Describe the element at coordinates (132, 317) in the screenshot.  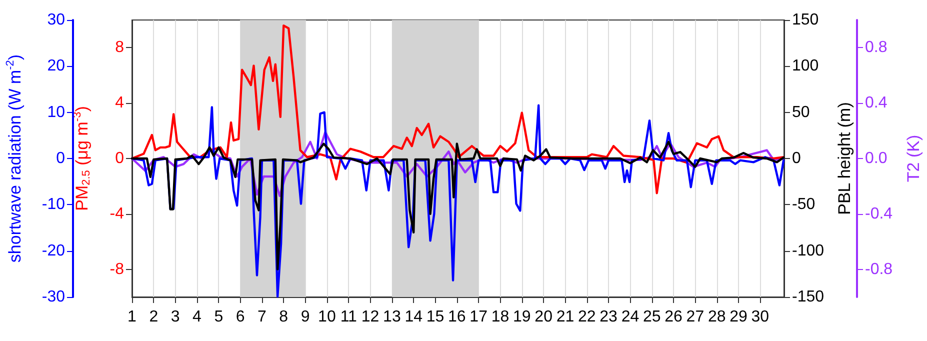
I see `x-tick-label: 1` at that location.